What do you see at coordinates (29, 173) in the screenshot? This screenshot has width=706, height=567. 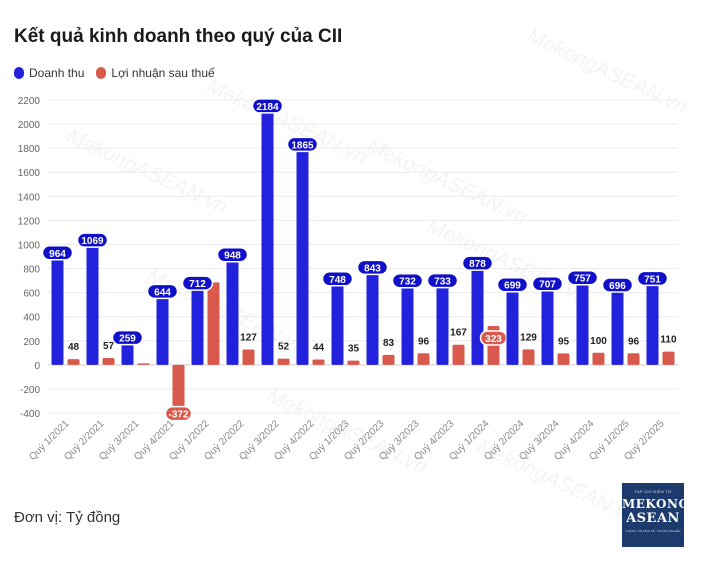 I see `y-tick-label: 1600` at bounding box center [29, 173].